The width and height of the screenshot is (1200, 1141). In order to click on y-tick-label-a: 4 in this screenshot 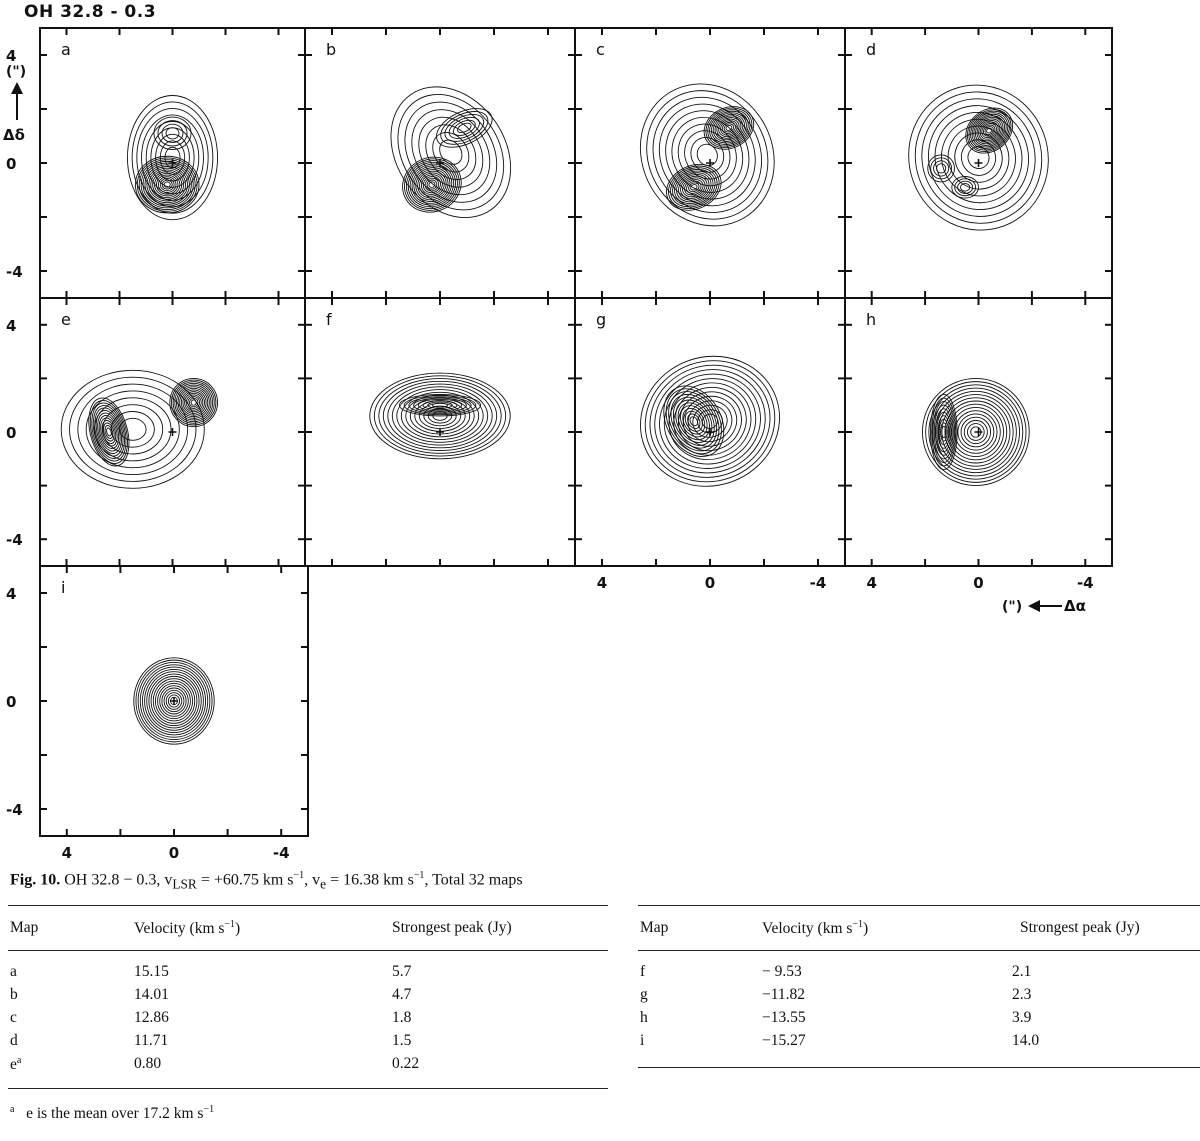, I will do `click(11, 56)`.